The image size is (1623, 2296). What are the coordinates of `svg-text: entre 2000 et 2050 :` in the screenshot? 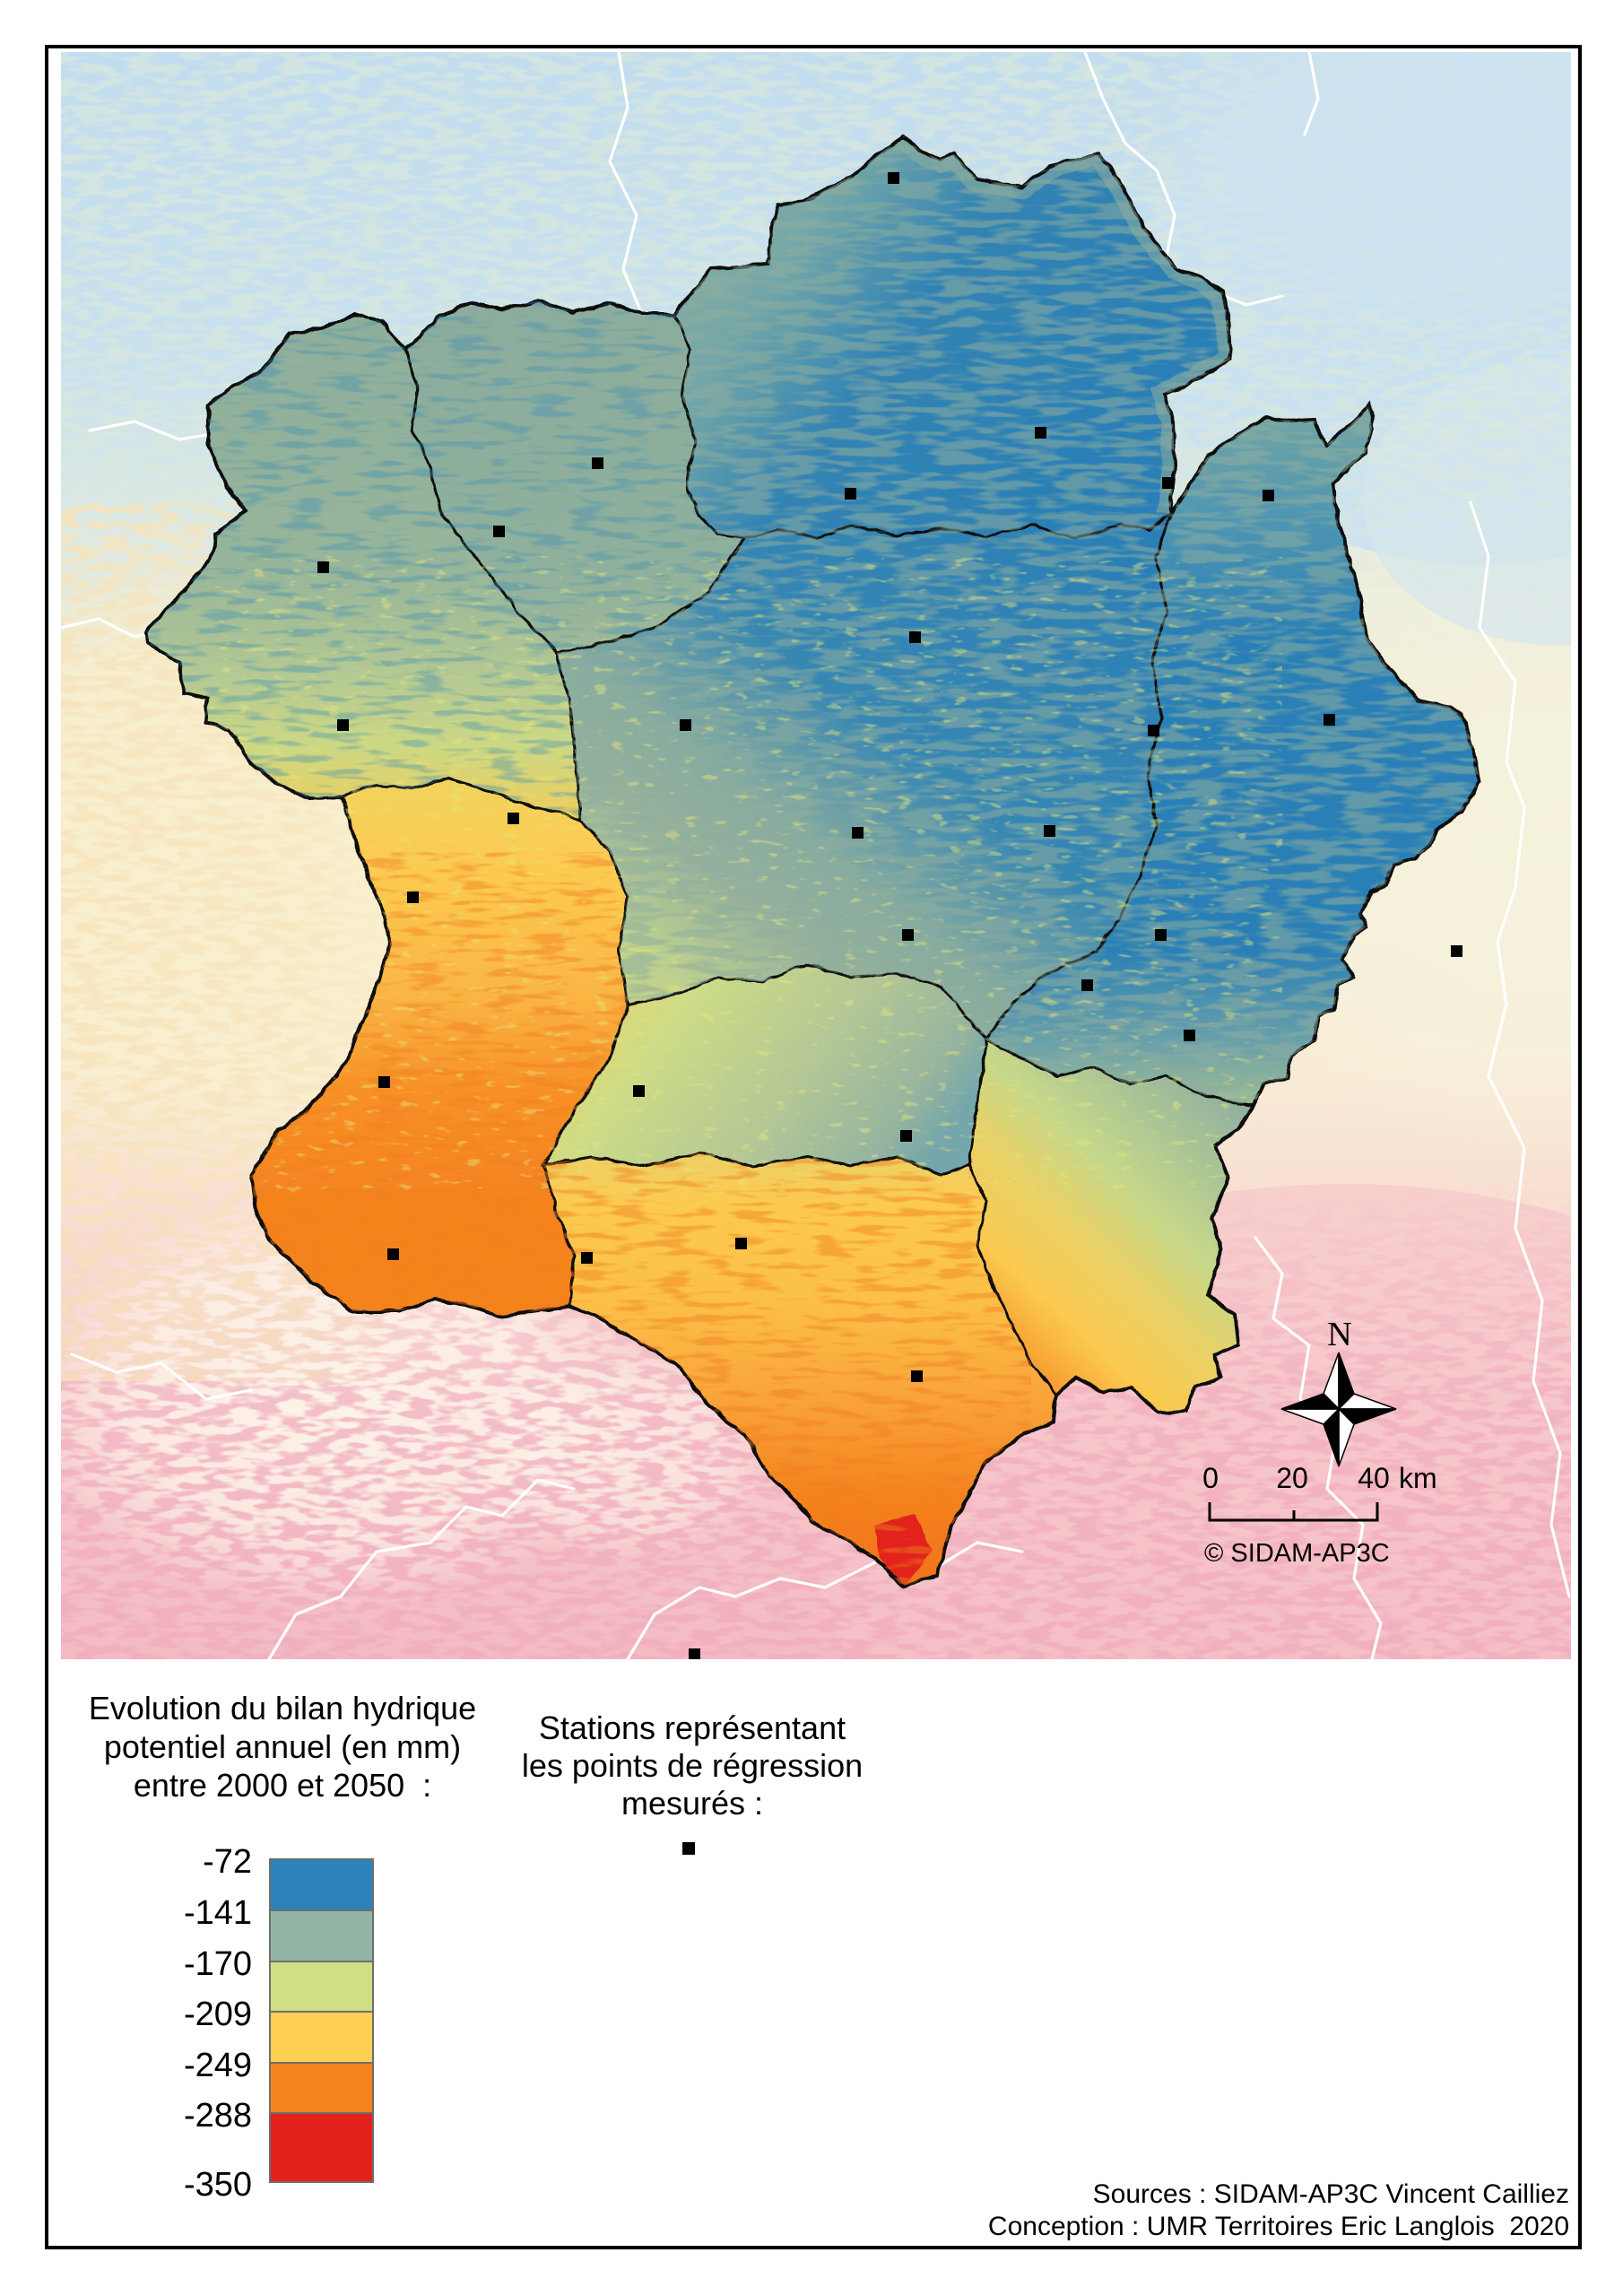 It's located at (282, 1785).